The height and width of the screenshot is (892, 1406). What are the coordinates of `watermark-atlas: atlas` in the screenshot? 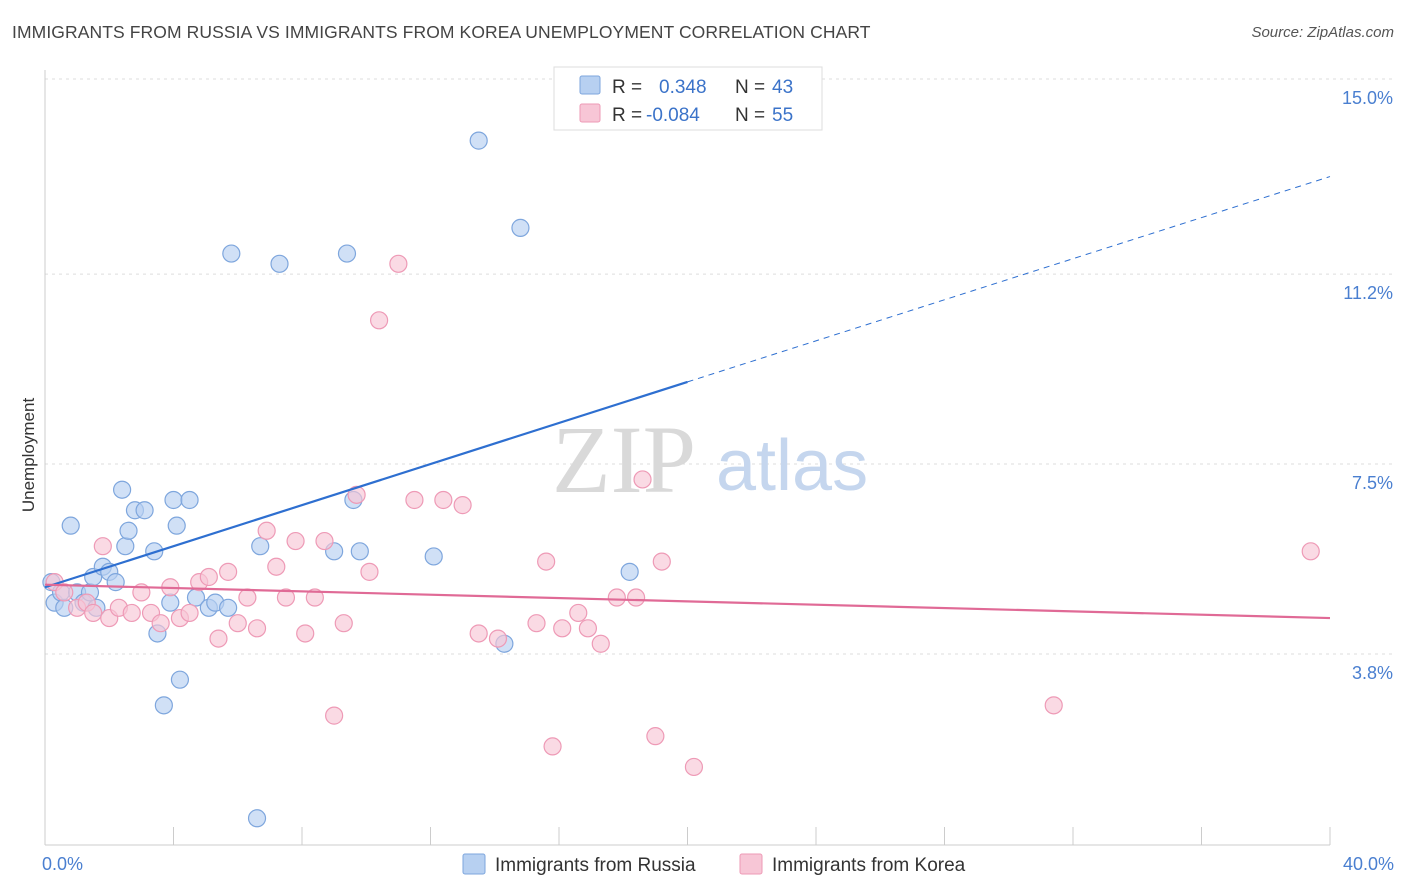 It's located at (792, 466).